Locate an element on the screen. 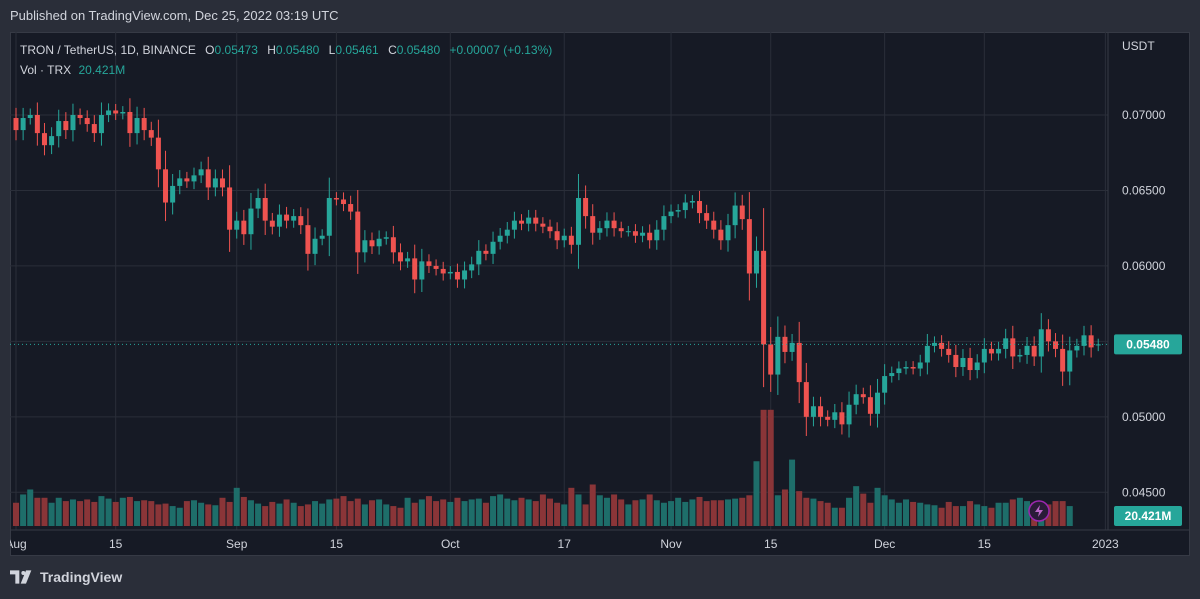 This screenshot has width=1200, height=599. tradingview-logo-icon is located at coordinates (21, 577).